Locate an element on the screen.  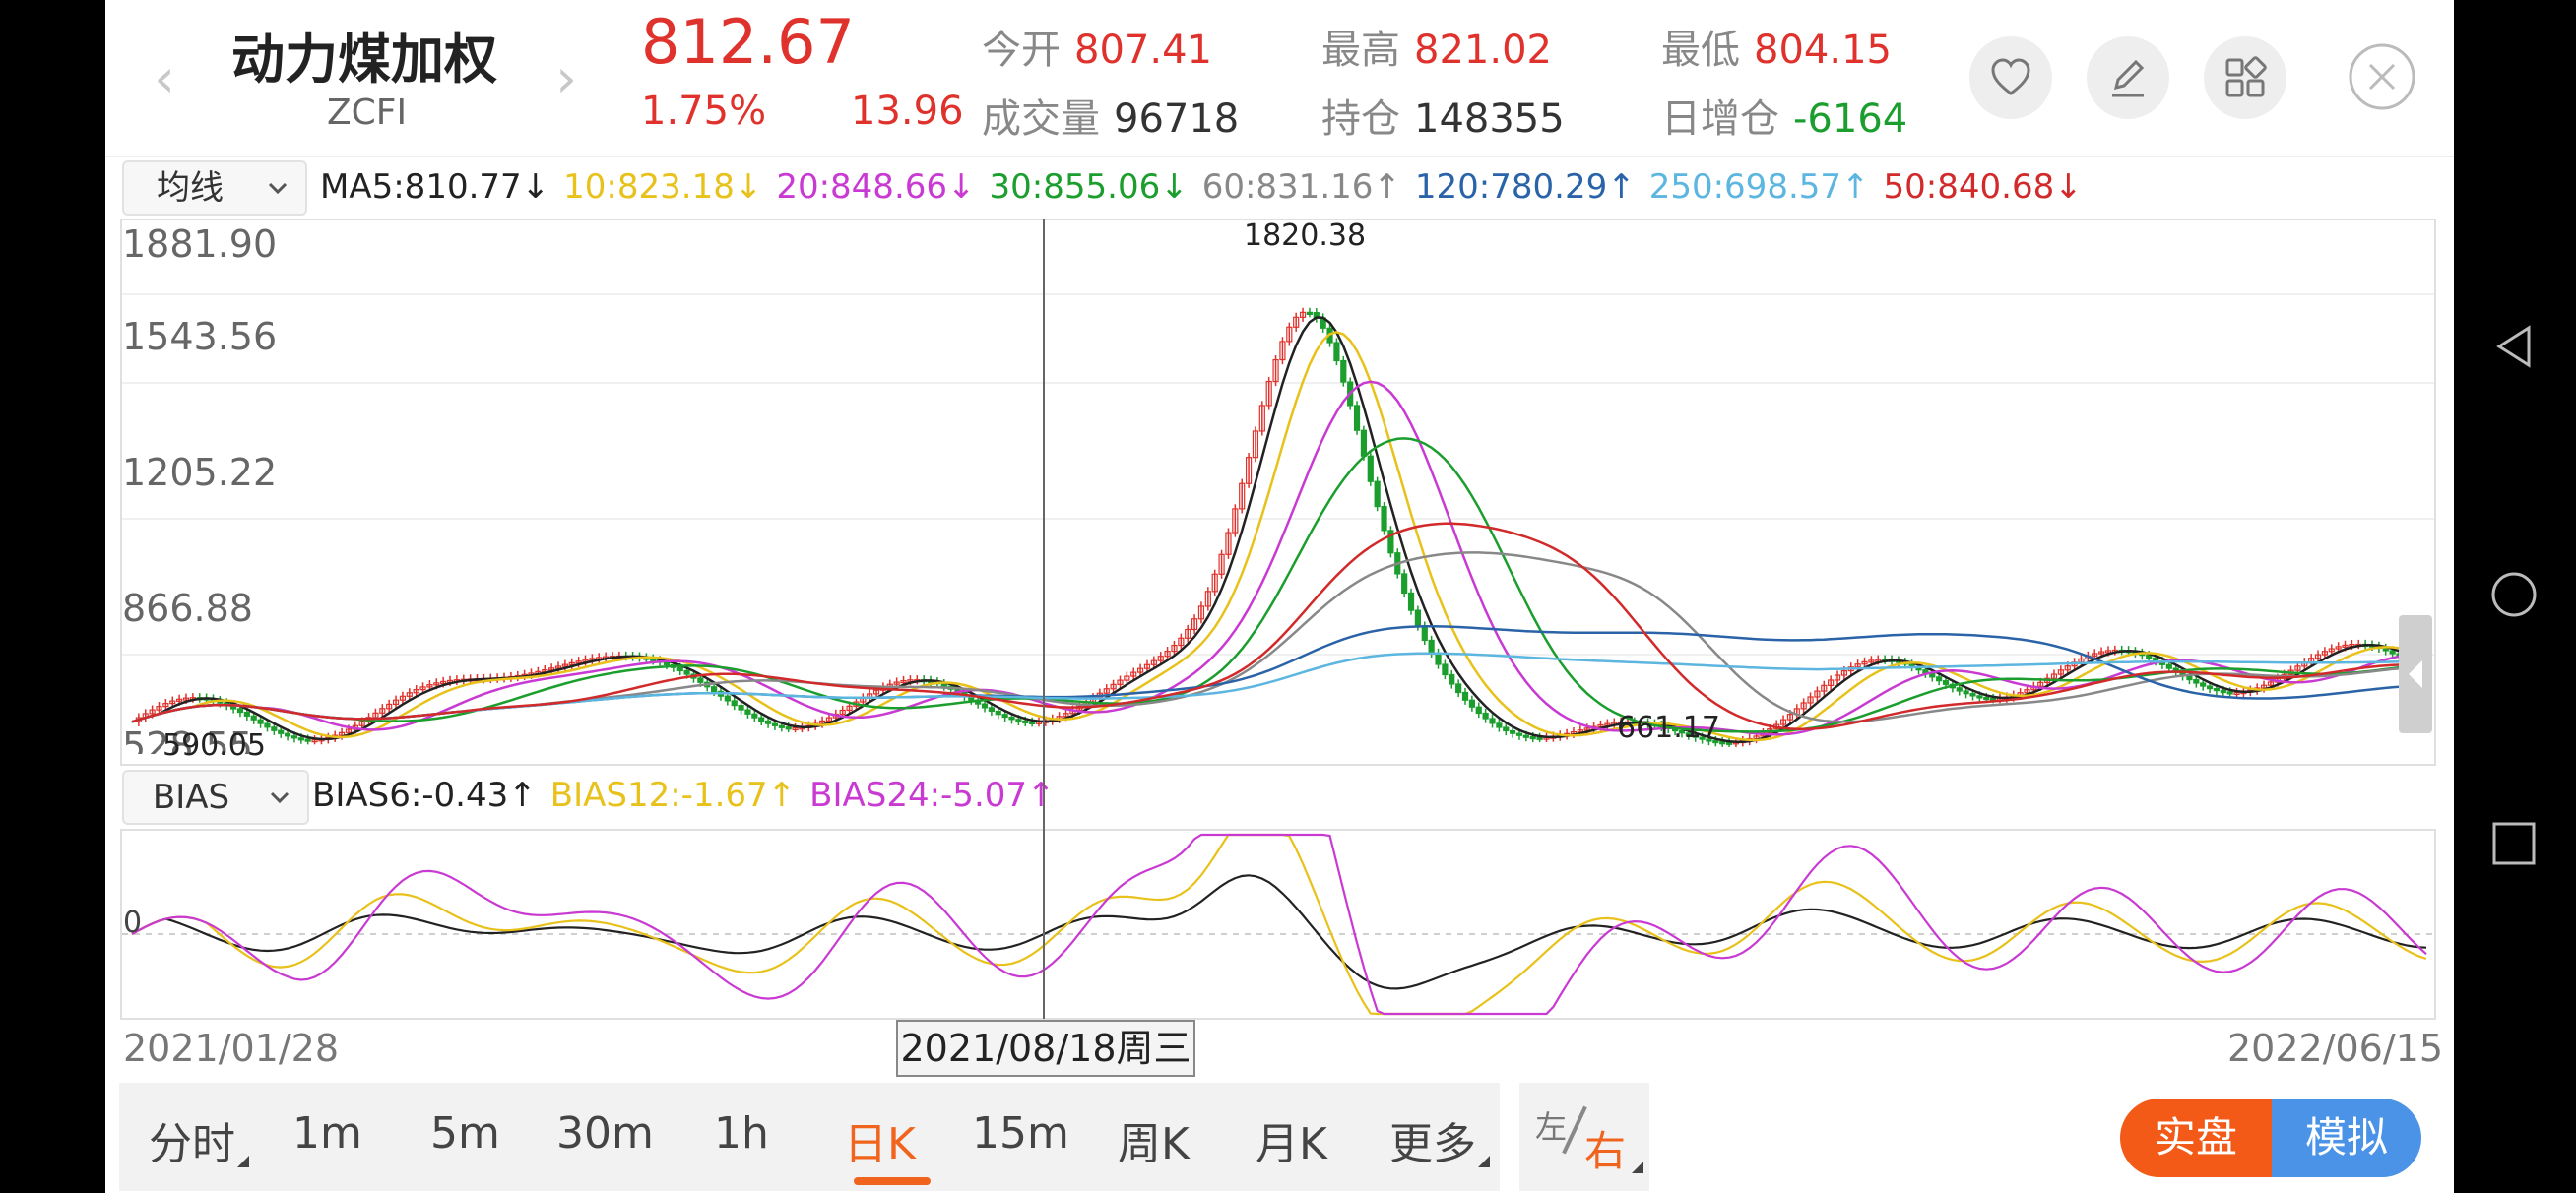
bias-chart-area is located at coordinates (1278, 924).